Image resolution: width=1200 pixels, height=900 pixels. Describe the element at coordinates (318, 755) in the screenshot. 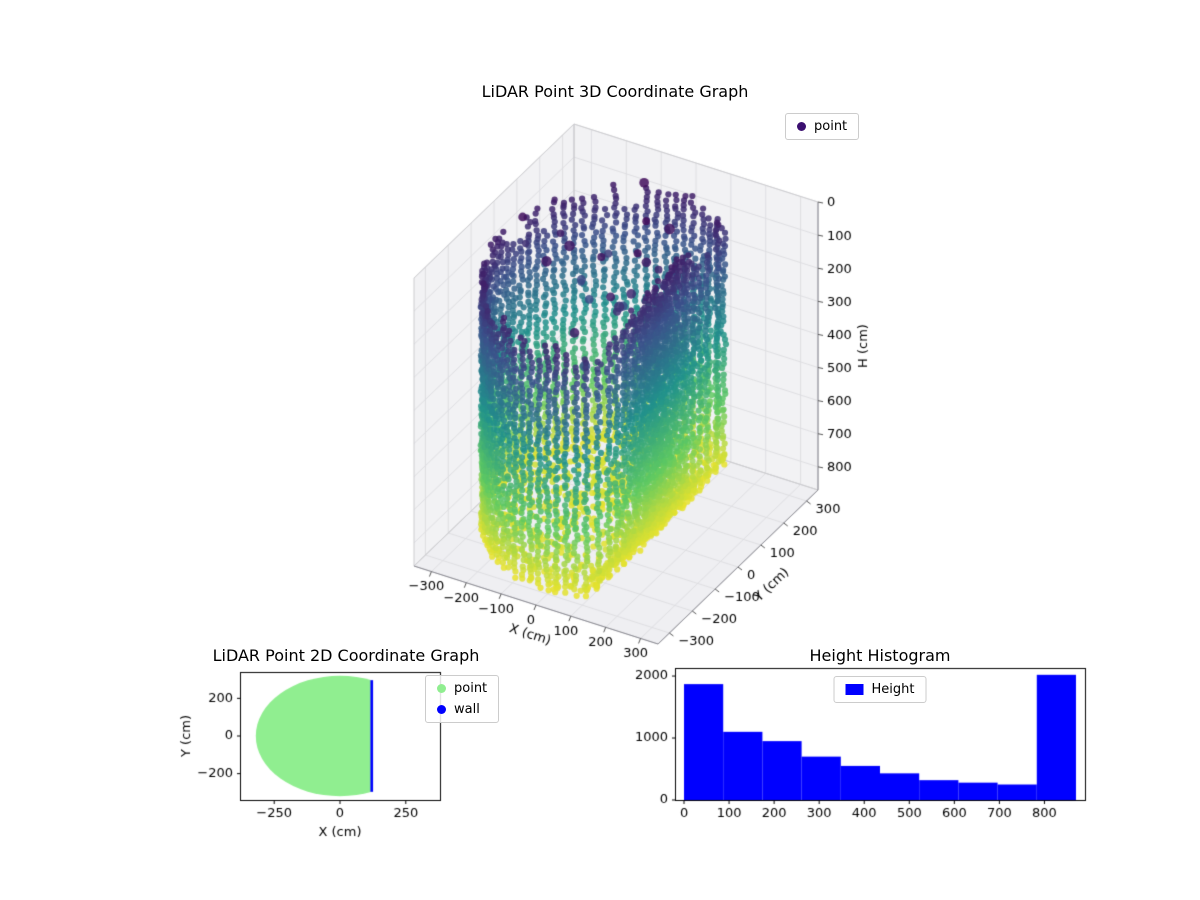

I see `plot2d-canvas` at that location.